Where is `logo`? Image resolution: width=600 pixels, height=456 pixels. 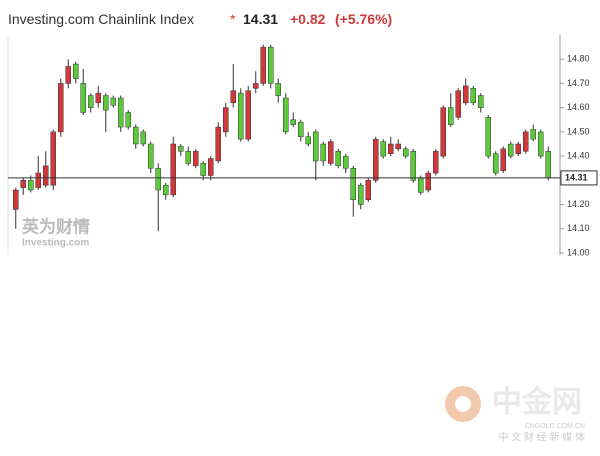
logo is located at coordinates (463, 404).